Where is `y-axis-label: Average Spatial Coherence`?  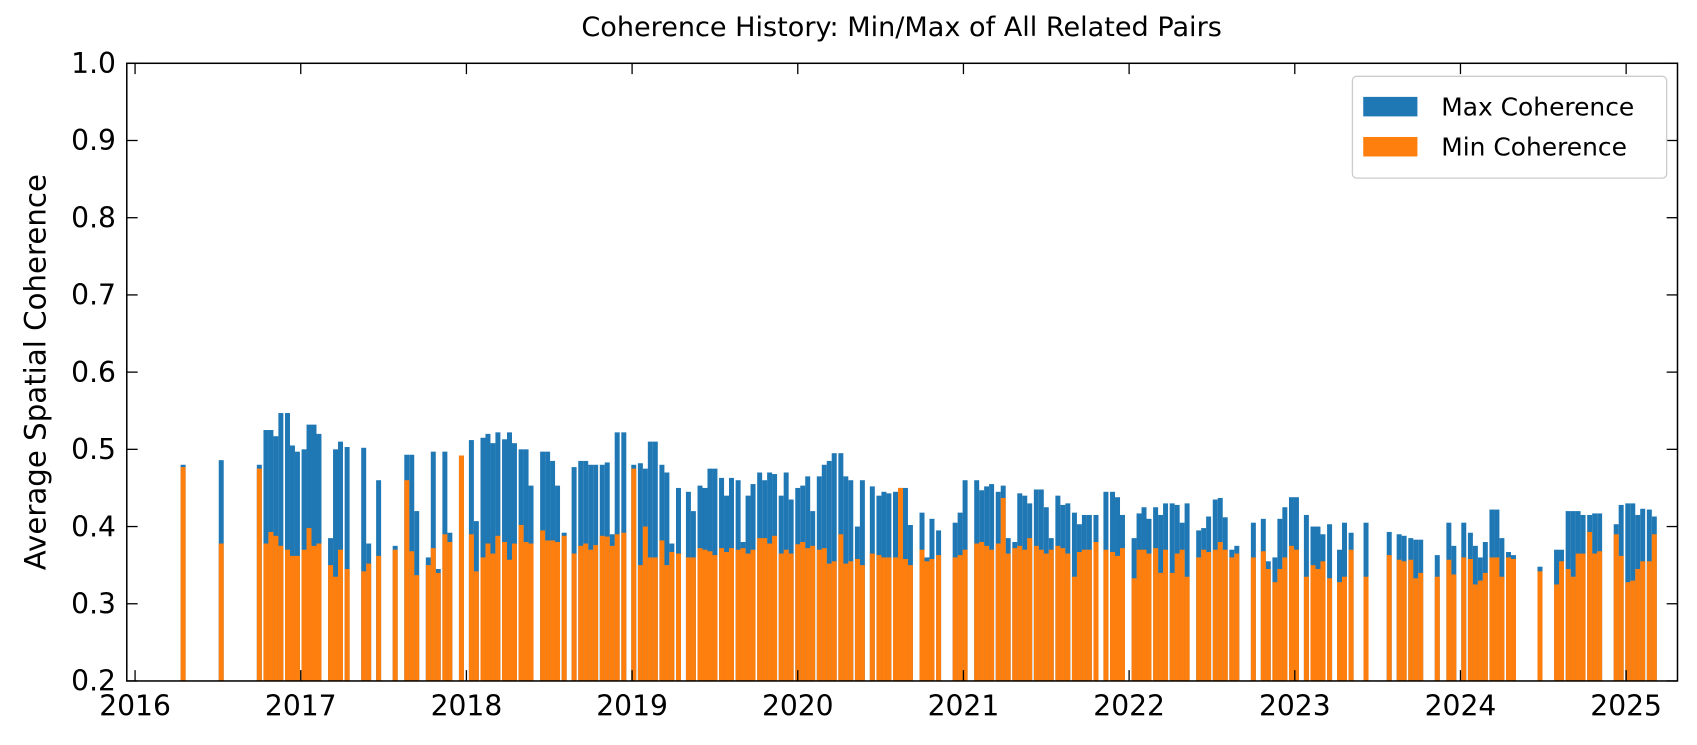 y-axis-label: Average Spatial Coherence is located at coordinates (36, 372).